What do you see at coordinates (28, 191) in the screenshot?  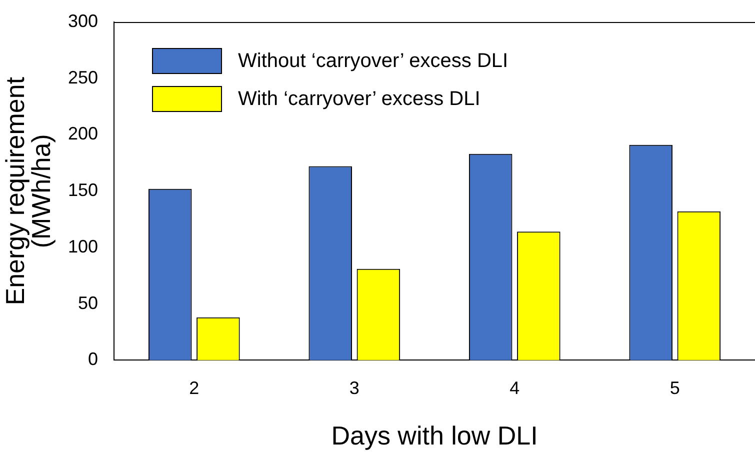 I see `y-axis-title: Energy requirement (MWh/ha)` at bounding box center [28, 191].